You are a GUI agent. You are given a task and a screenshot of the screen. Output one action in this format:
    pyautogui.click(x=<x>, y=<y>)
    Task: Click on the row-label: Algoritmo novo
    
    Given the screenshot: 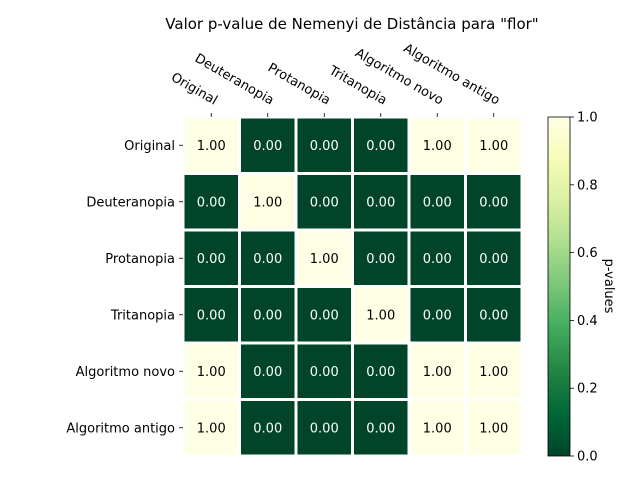 What is the action you would take?
    pyautogui.click(x=125, y=372)
    